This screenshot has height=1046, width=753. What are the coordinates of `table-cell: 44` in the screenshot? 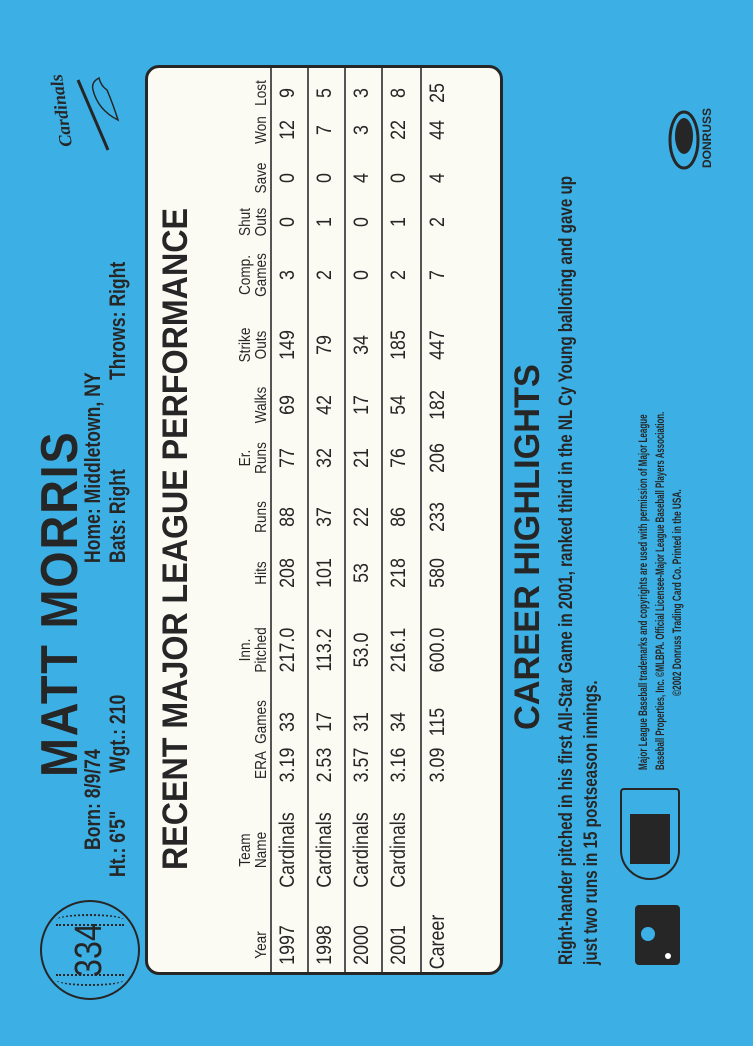 It's located at (437, 130).